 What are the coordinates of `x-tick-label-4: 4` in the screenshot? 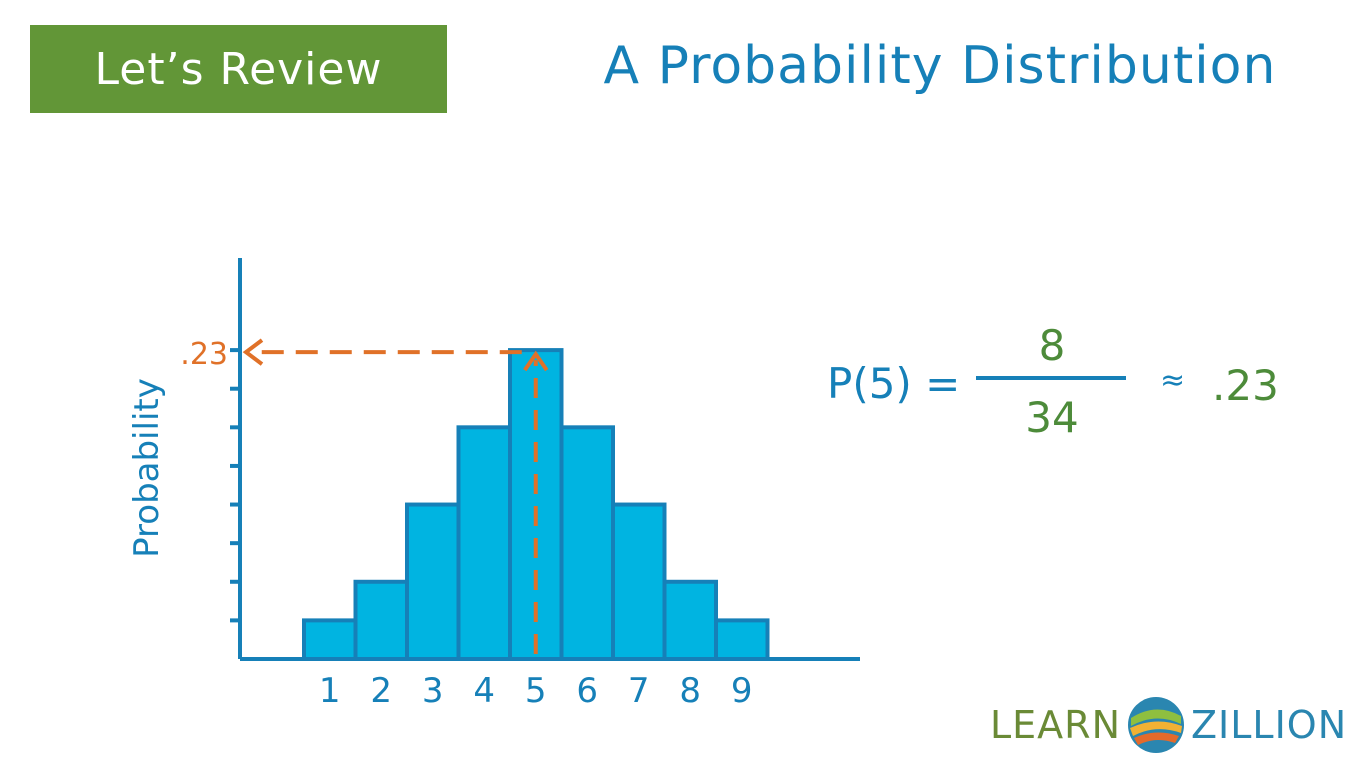 It's located at (484, 691).